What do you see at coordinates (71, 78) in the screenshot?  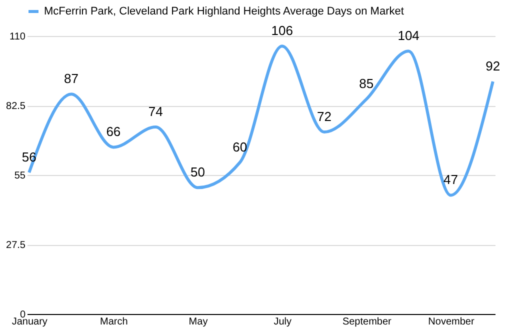 I see `data-label: 87` at bounding box center [71, 78].